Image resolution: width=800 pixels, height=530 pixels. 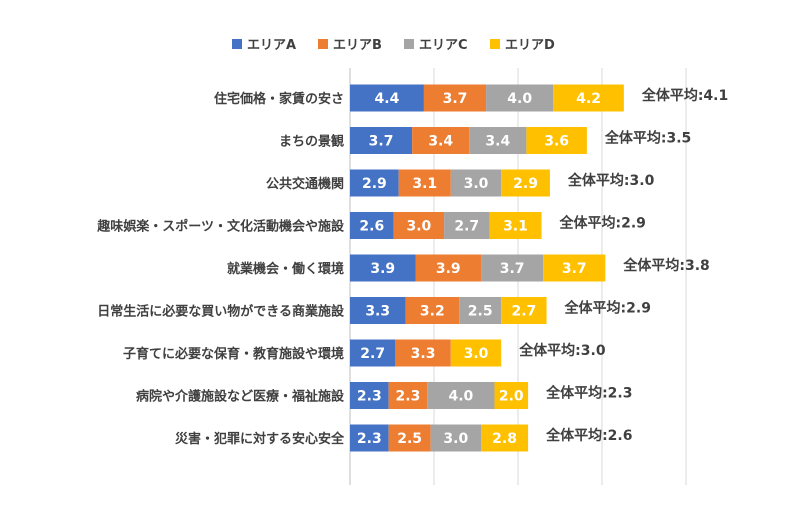 What do you see at coordinates (443, 45) in the screenshot?
I see `legend-label: エリアC` at bounding box center [443, 45].